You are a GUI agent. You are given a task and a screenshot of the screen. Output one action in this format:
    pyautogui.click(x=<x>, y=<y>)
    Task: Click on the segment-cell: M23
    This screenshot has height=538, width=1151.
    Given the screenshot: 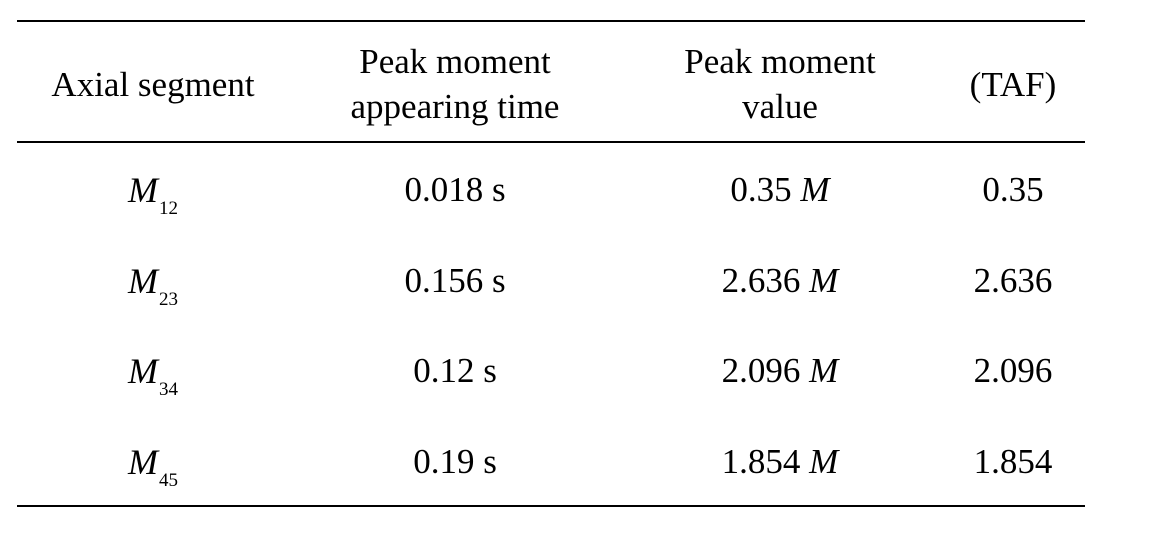 What is the action you would take?
    pyautogui.click(x=153, y=281)
    